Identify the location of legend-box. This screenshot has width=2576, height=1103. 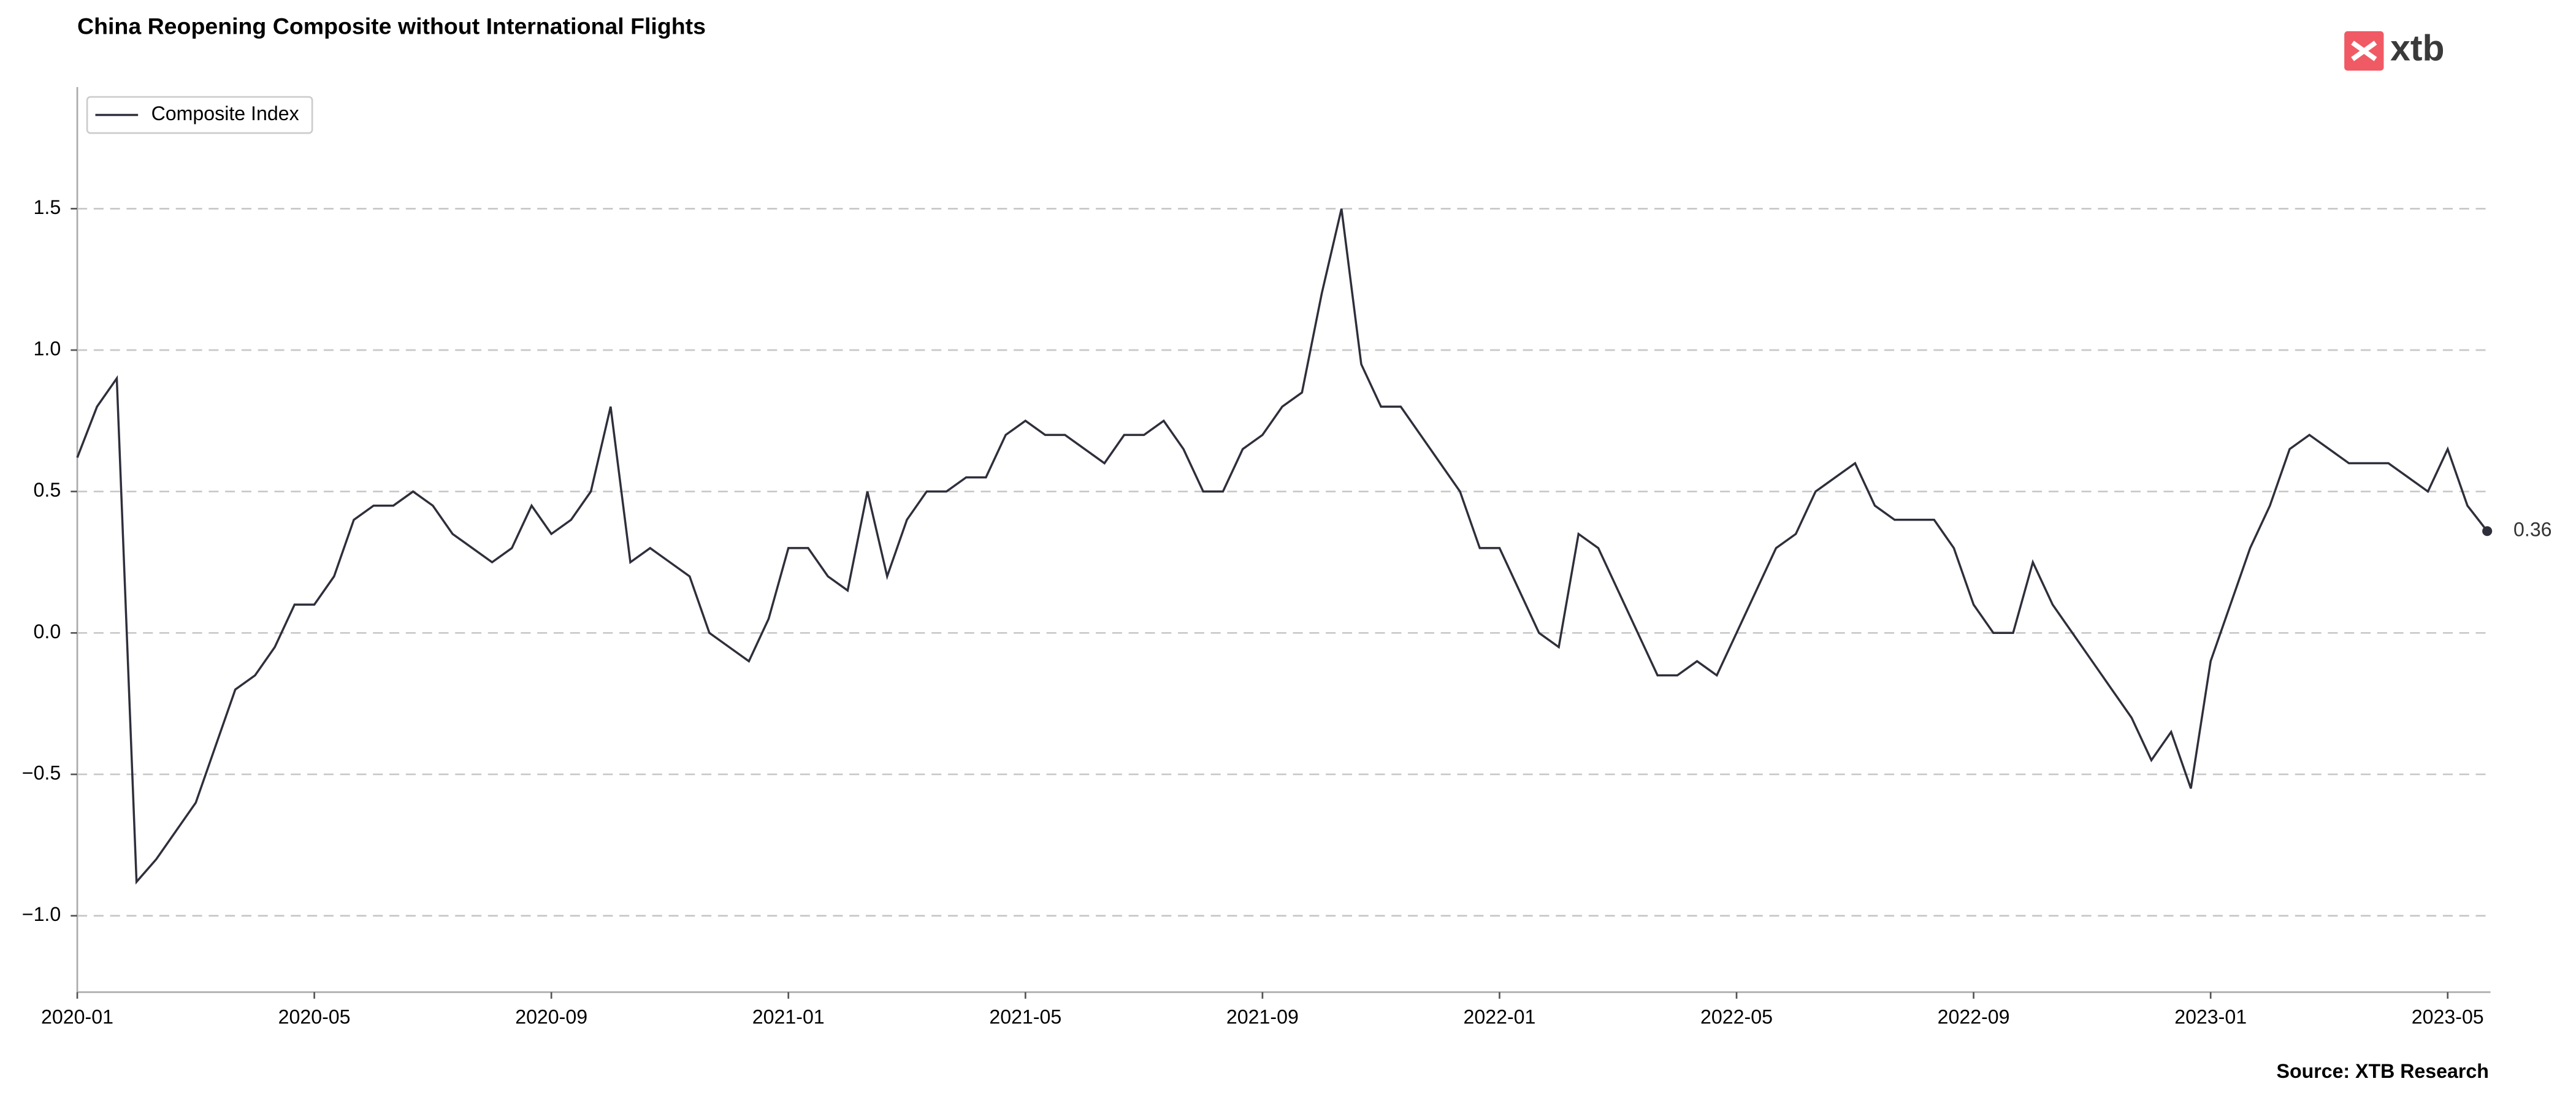
(199, 115).